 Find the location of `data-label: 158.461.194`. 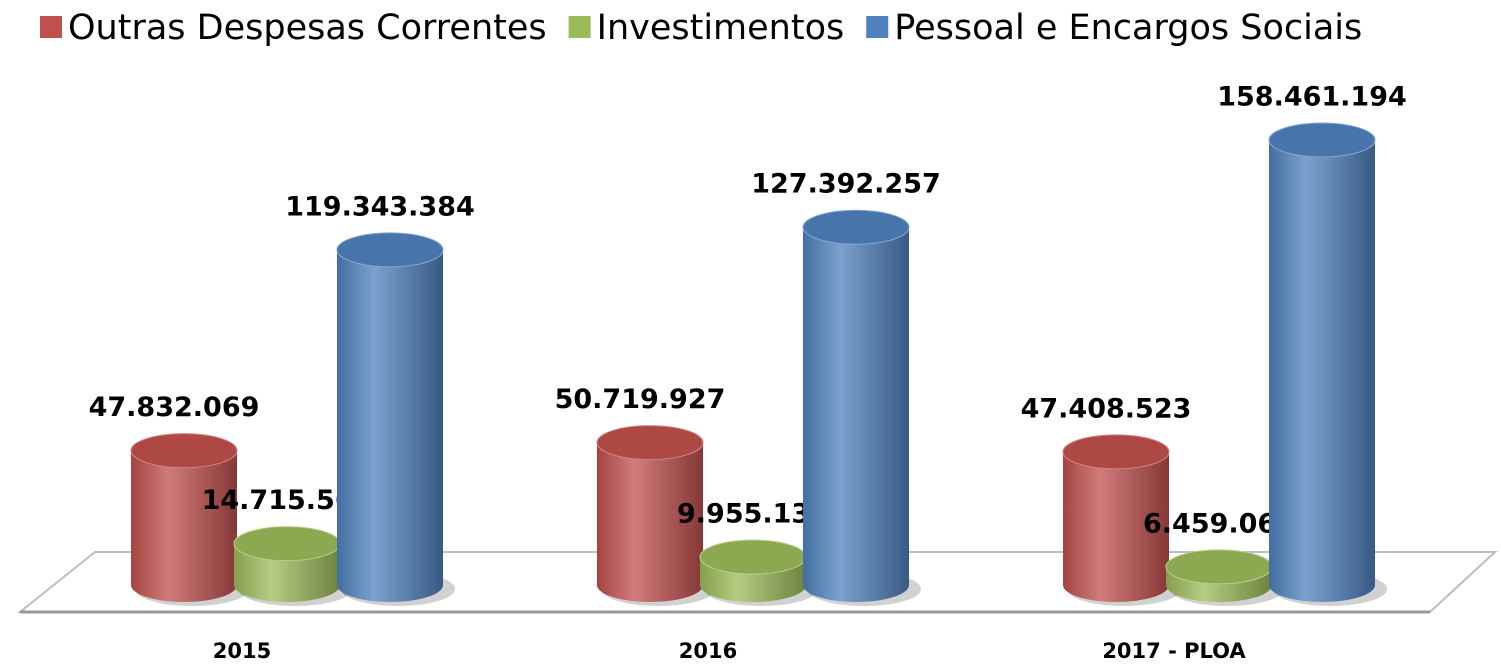

data-label: 158.461.194 is located at coordinates (1312, 97).